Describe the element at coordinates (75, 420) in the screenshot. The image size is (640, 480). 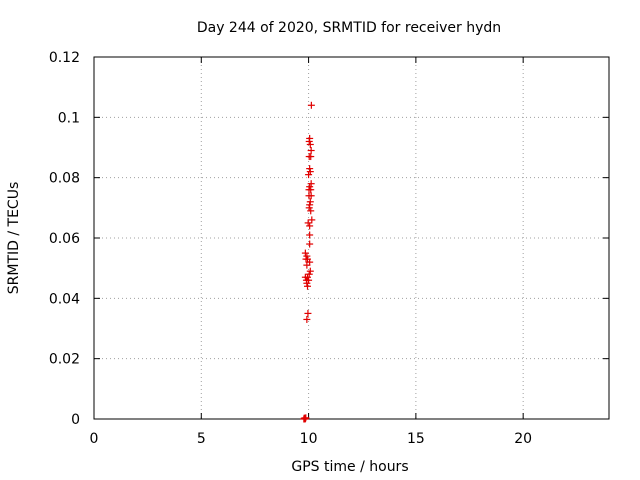
I see `y-tick-label: 0` at that location.